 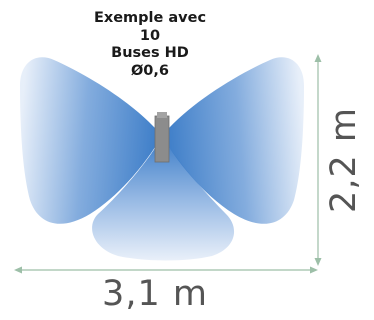 I want to click on caption-line-4: Ø0,6, so click(x=149, y=70).